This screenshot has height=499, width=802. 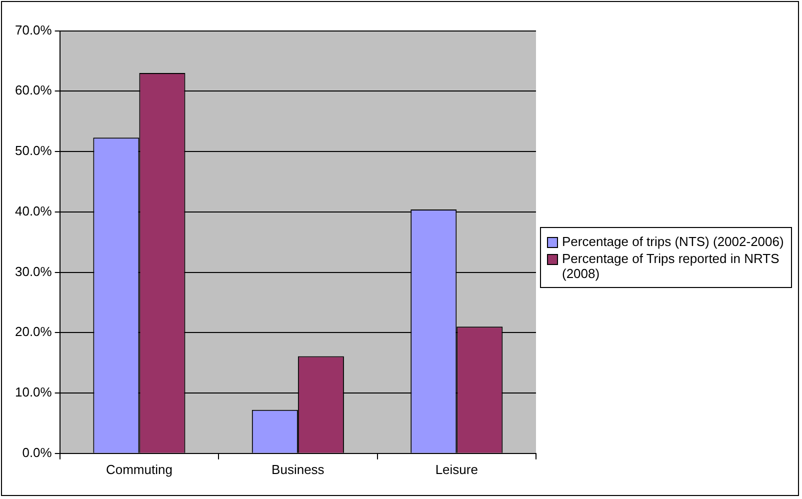 I want to click on legend-label: Percentage of Trips reported in NRTS (2008), so click(x=671, y=266).